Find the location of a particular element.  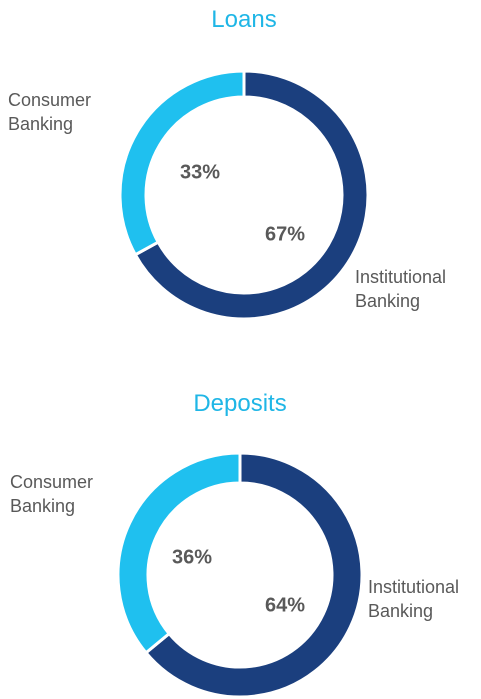

chart-title: Deposits is located at coordinates (240, 403).